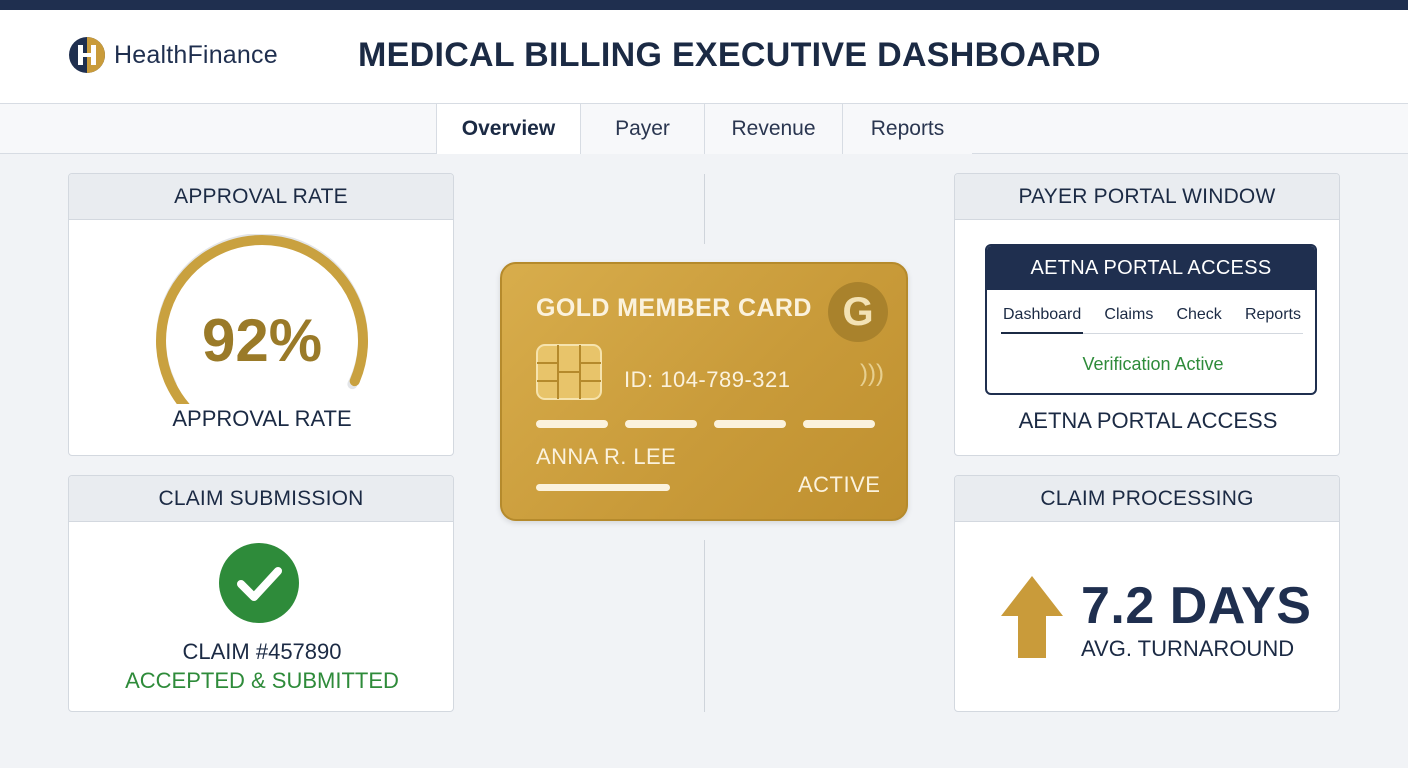 This screenshot has width=1408, height=768. I want to click on tab-reports: Reports, so click(907, 129).